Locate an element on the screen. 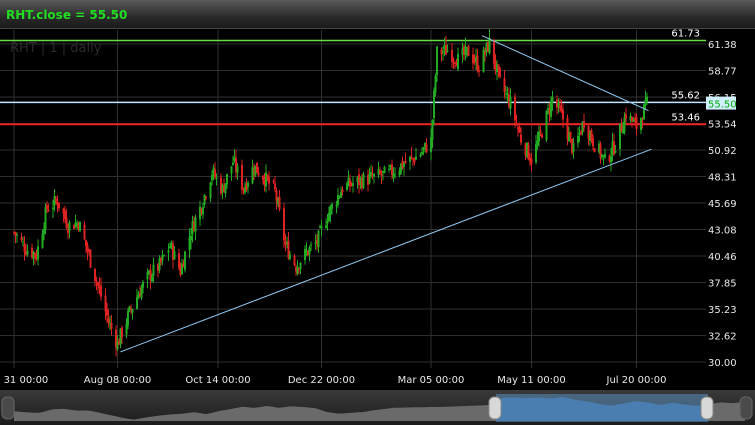  navigator-scroll-left is located at coordinates (8, 408).